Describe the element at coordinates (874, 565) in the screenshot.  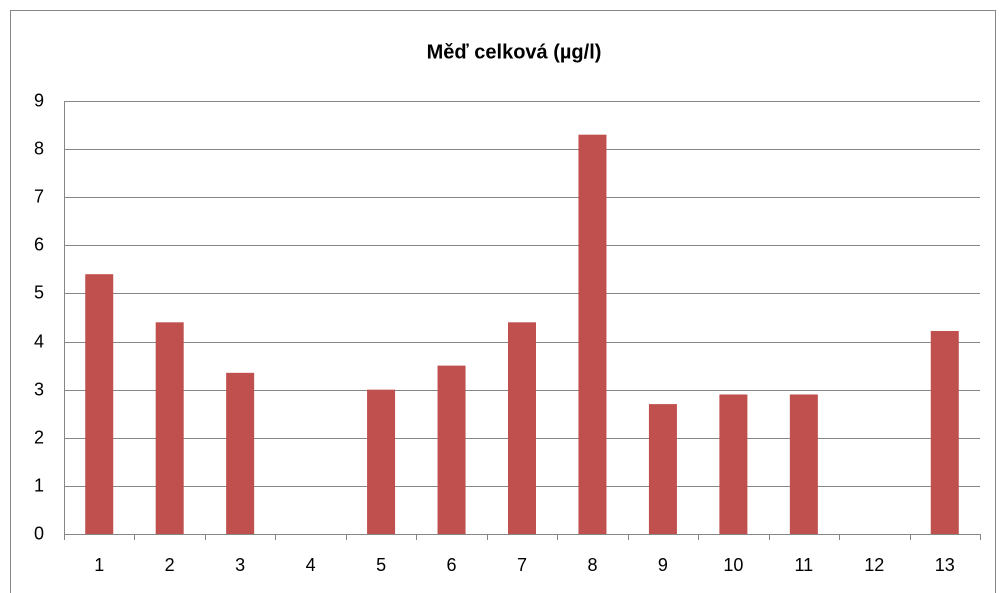
I see `x-tick-label: 12` at that location.